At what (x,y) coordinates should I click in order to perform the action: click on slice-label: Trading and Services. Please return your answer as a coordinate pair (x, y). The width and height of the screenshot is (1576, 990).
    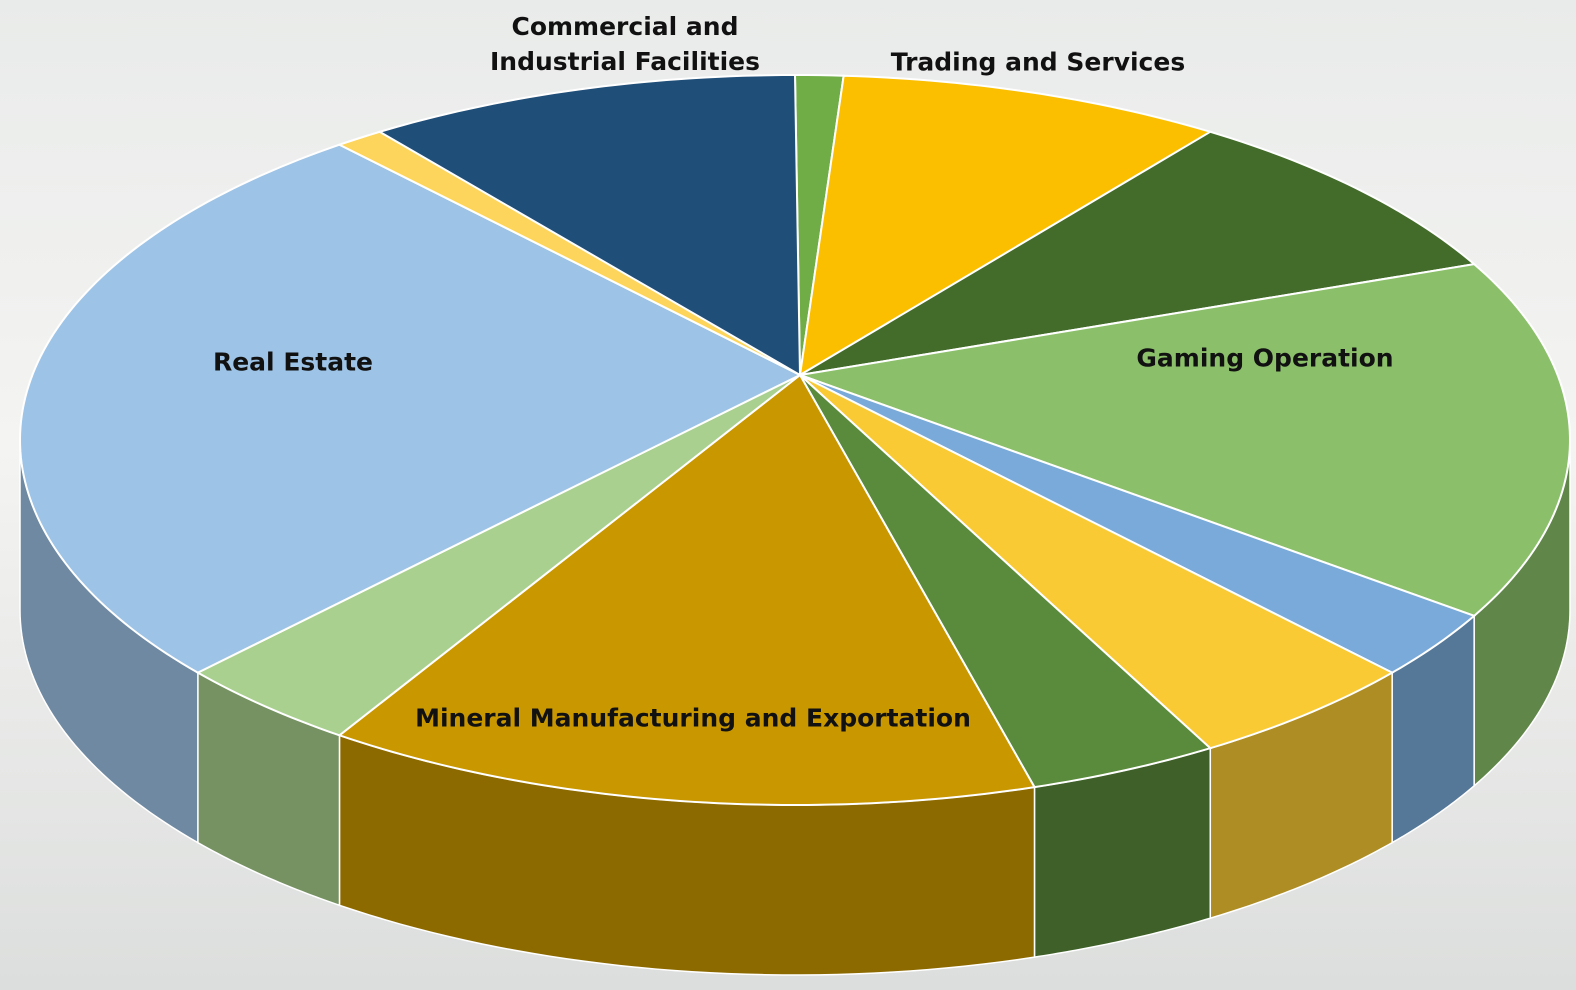
    Looking at the image, I should click on (1038, 62).